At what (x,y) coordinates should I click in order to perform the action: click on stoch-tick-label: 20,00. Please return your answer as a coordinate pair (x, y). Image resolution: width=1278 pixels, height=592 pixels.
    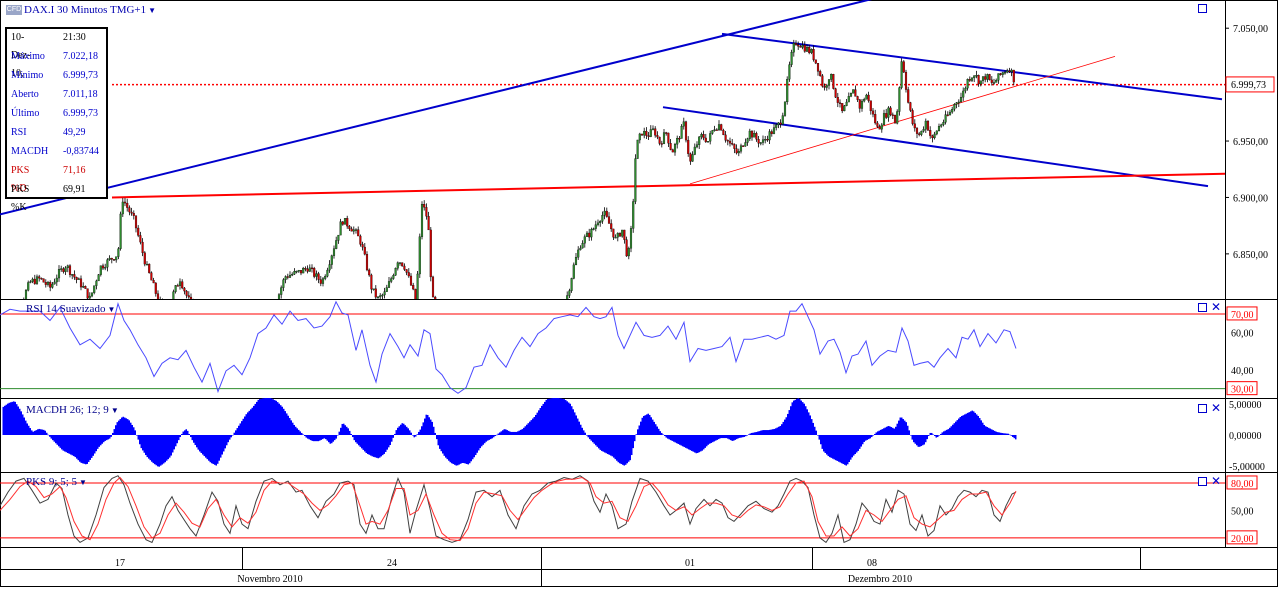
    Looking at the image, I should click on (1242, 539).